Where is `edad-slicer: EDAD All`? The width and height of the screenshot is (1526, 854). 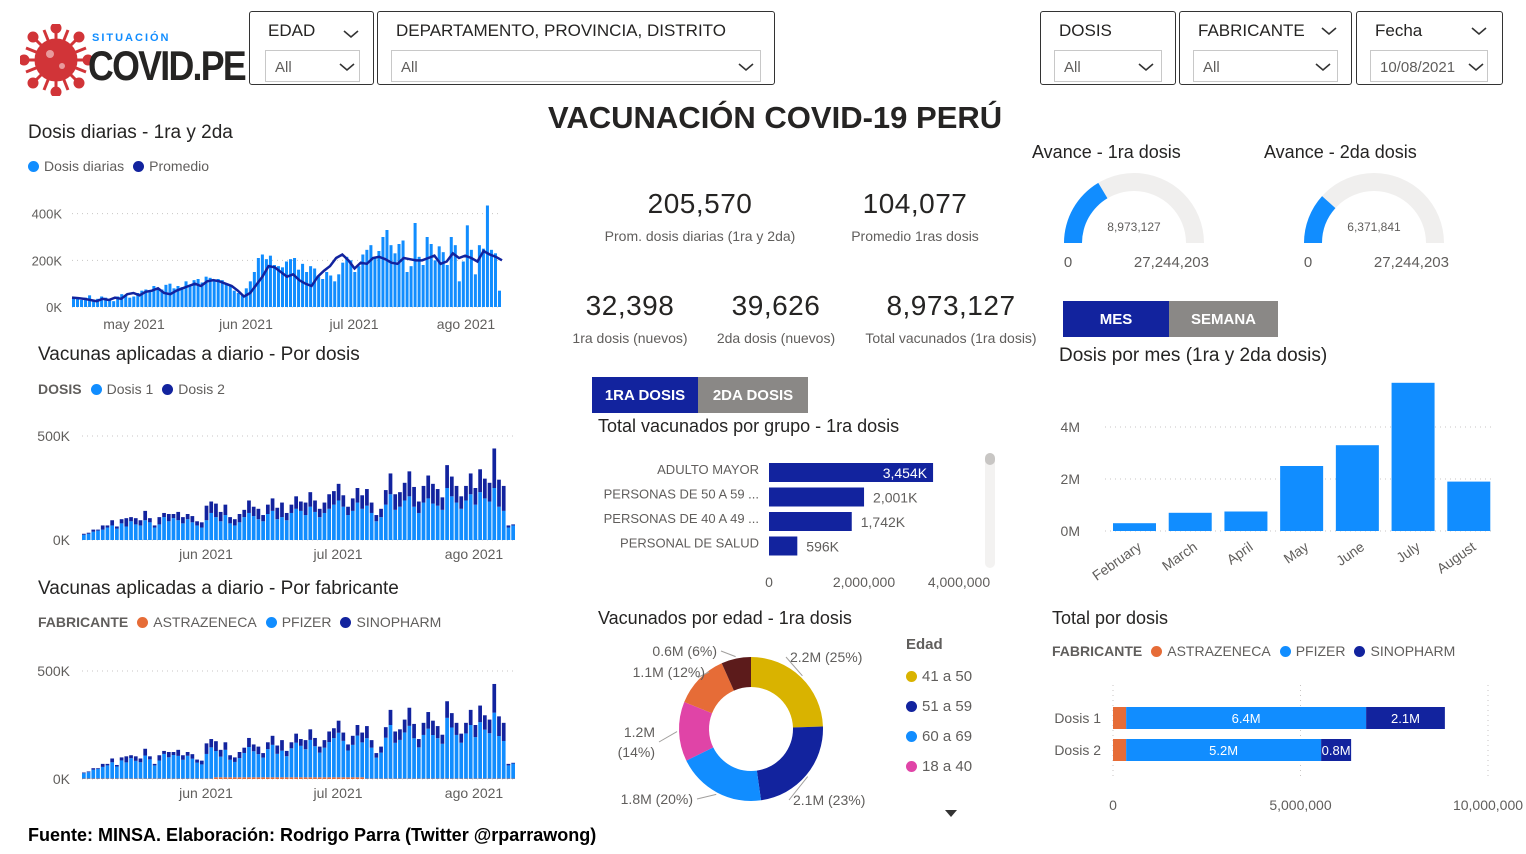
edad-slicer: EDAD All is located at coordinates (311, 48).